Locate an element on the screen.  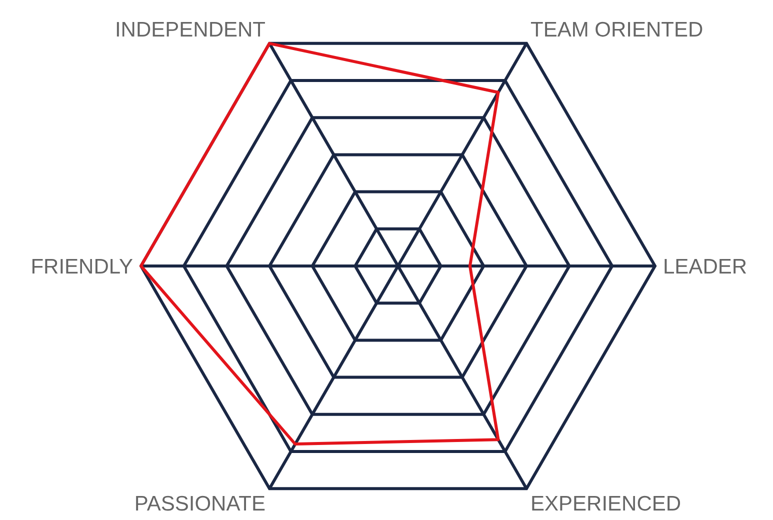
spoke-label: EXPERIENCED is located at coordinates (606, 504).